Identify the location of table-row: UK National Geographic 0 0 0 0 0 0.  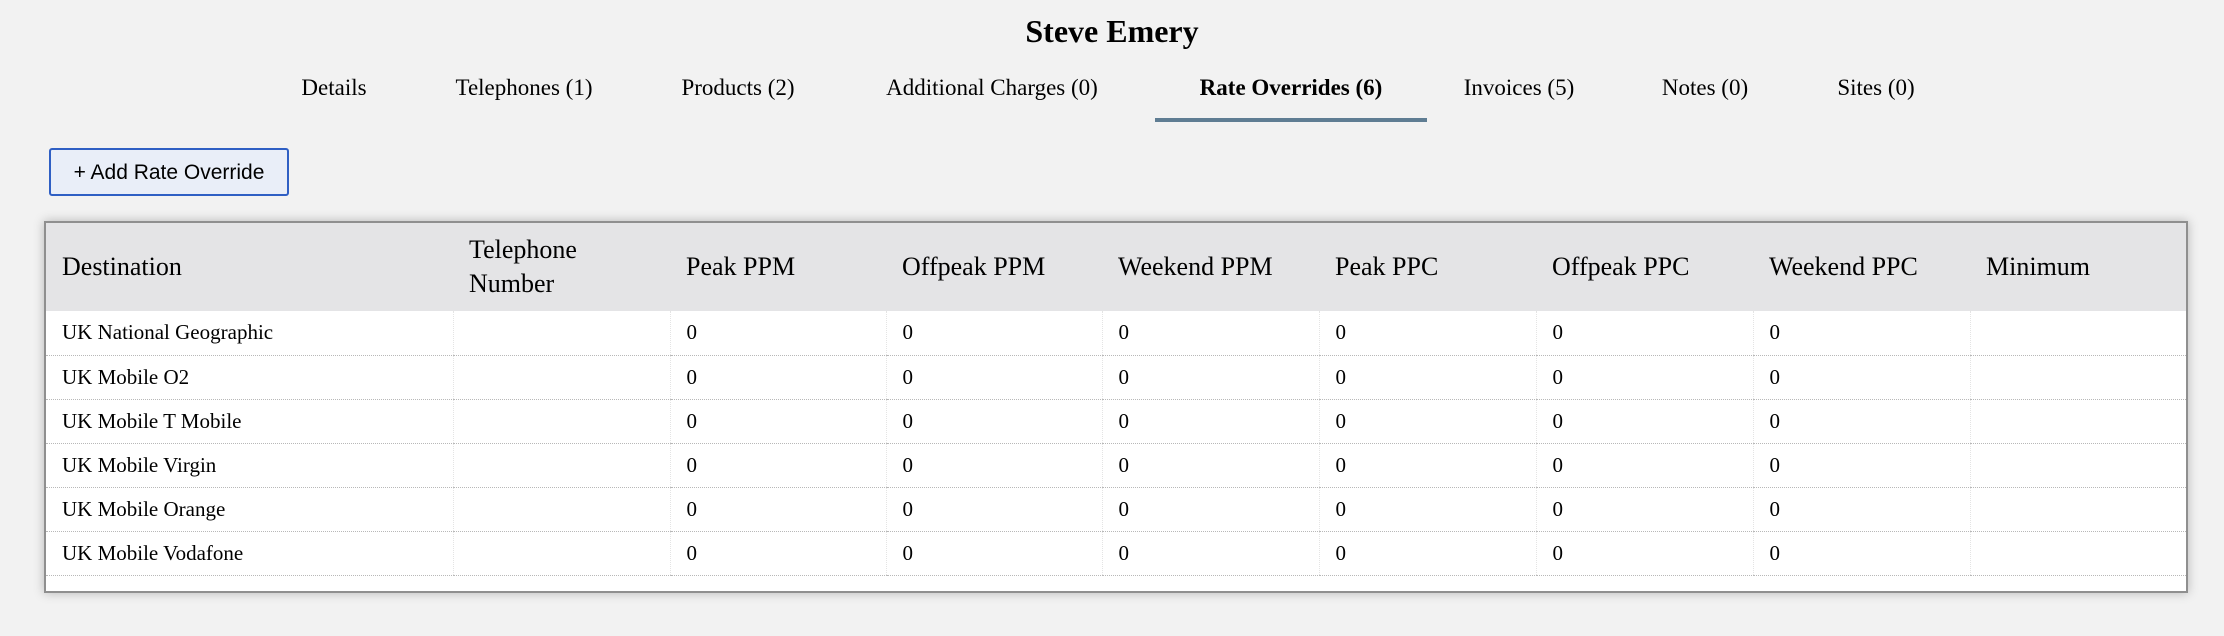
(1116, 333).